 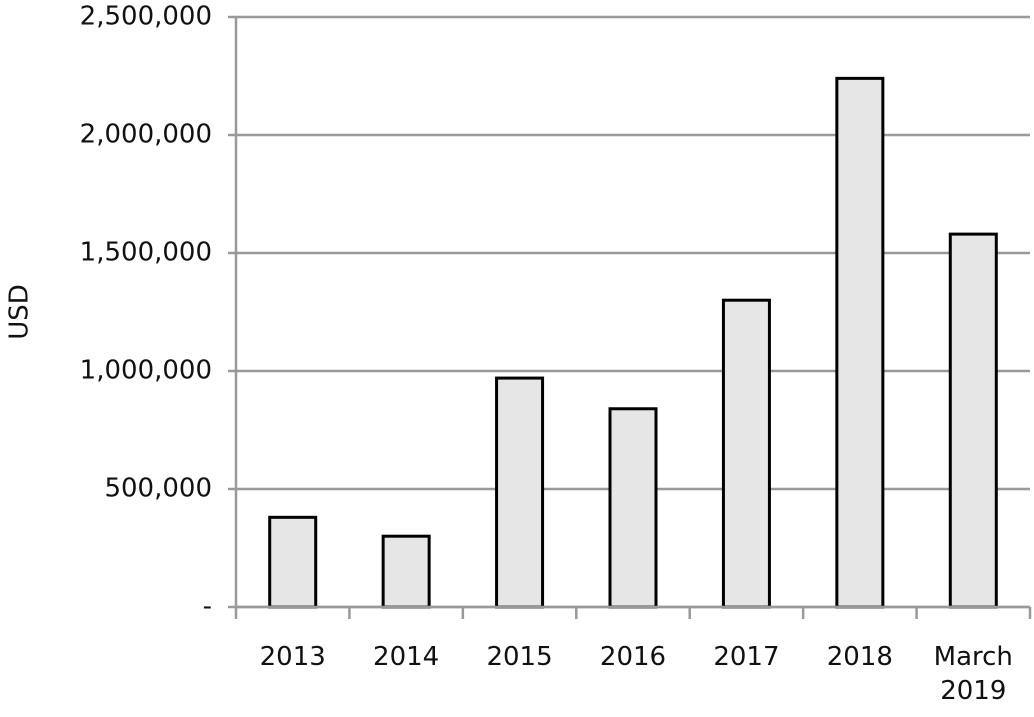 I want to click on x-tick-label: 2015, so click(x=519, y=657).